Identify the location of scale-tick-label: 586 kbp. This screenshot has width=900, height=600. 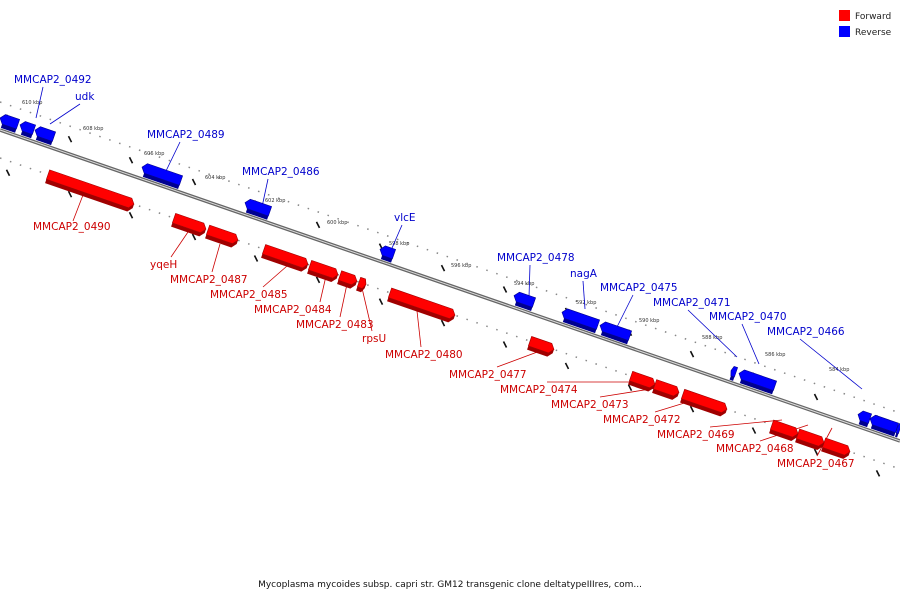
(775, 355).